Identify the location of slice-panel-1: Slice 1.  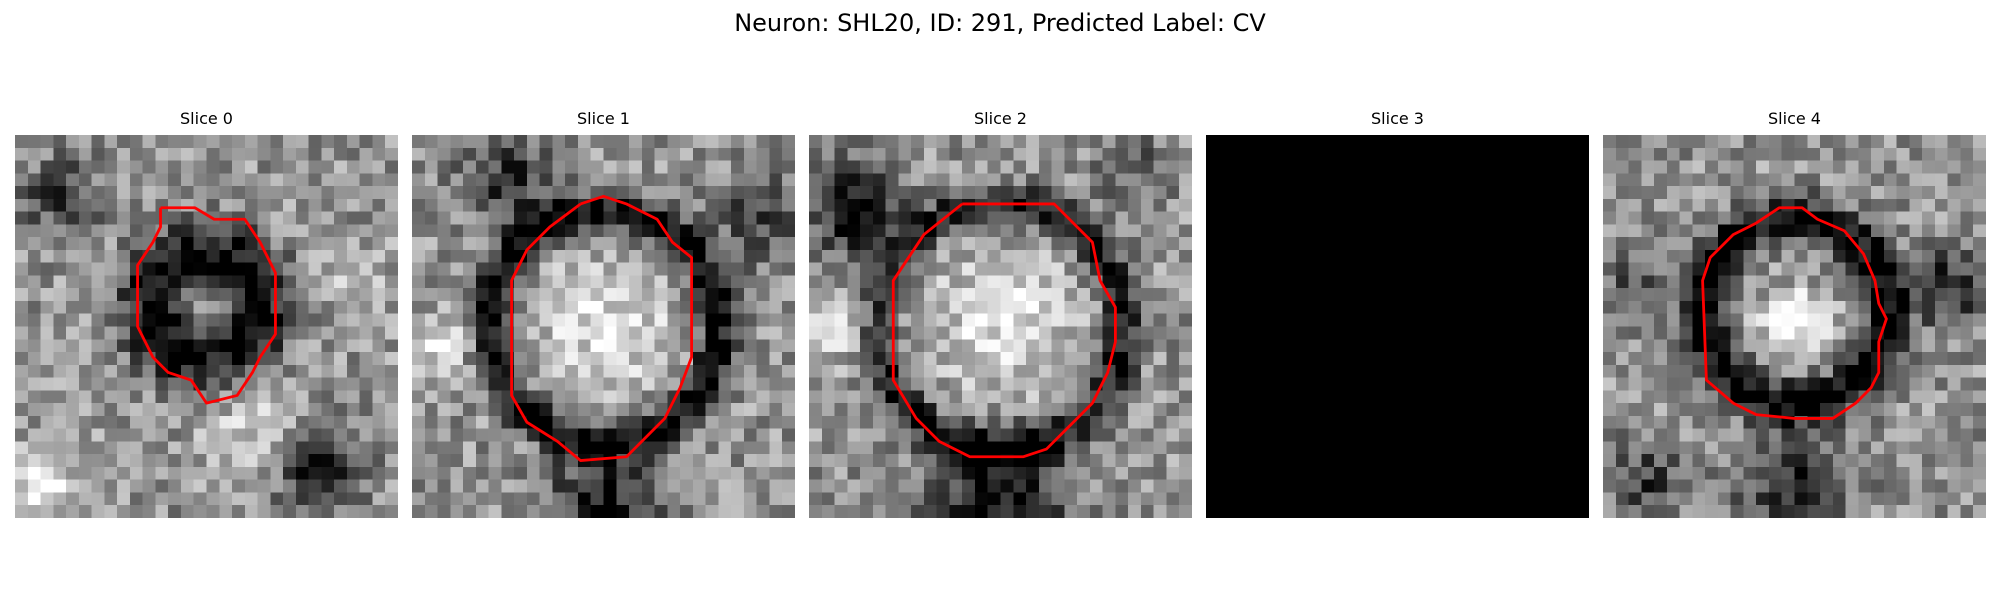
(603, 313).